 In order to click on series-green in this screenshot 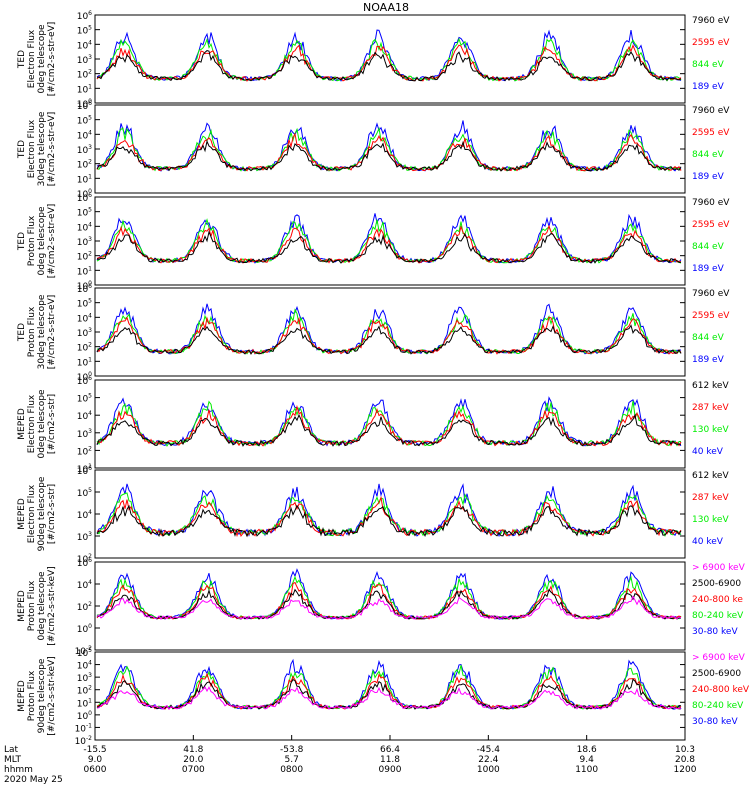, I will do `click(389, 149)`.